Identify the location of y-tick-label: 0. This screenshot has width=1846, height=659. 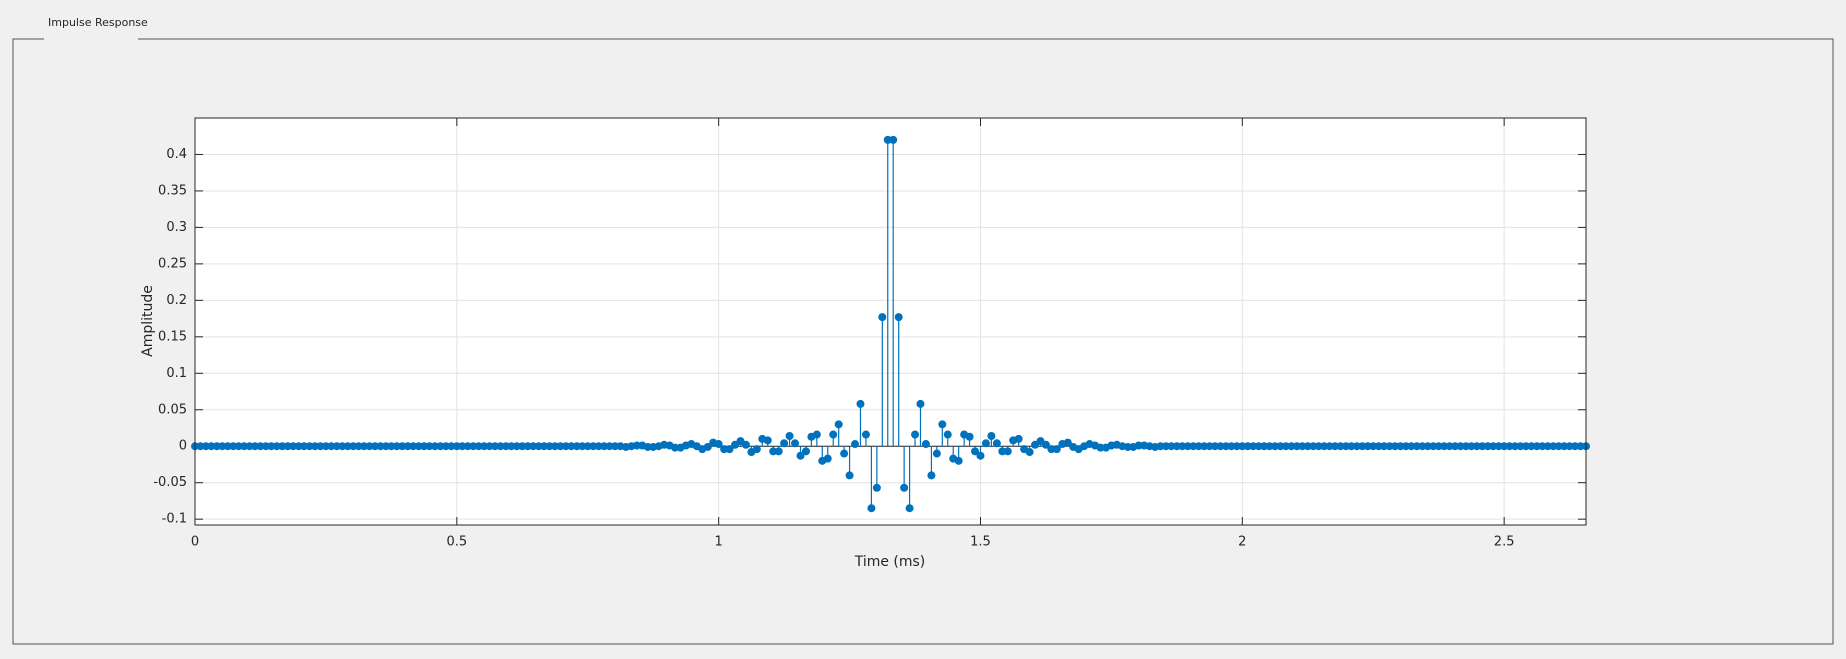
(183, 446).